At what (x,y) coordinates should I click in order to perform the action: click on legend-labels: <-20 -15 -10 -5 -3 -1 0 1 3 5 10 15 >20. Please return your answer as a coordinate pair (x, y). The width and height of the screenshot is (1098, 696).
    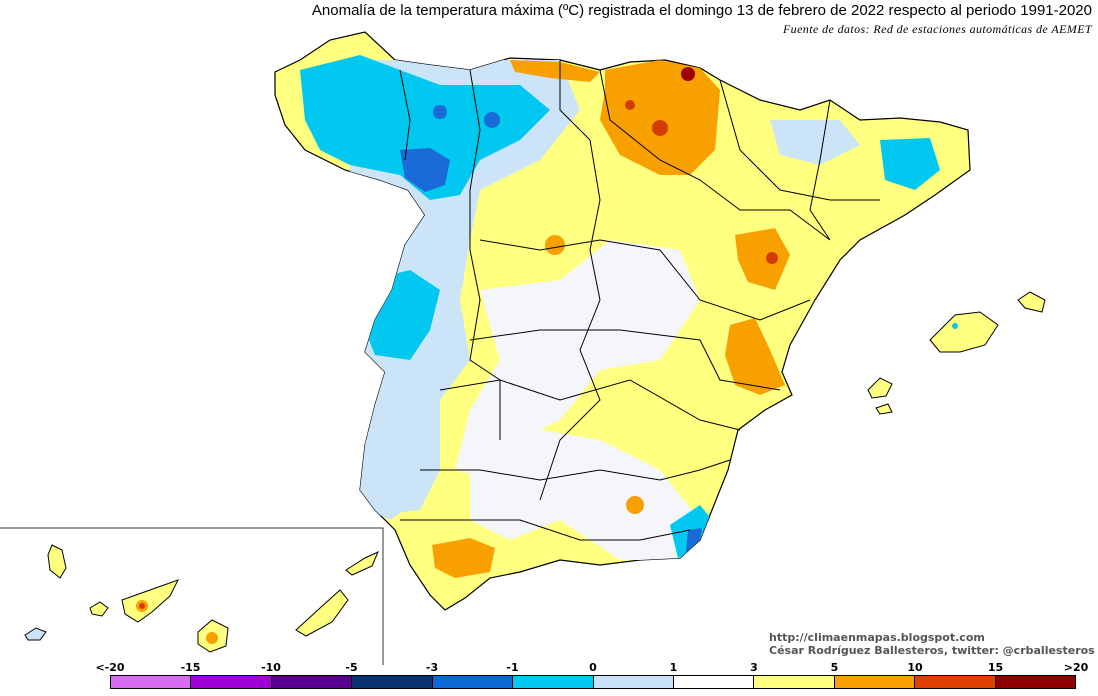
    Looking at the image, I should click on (549, 668).